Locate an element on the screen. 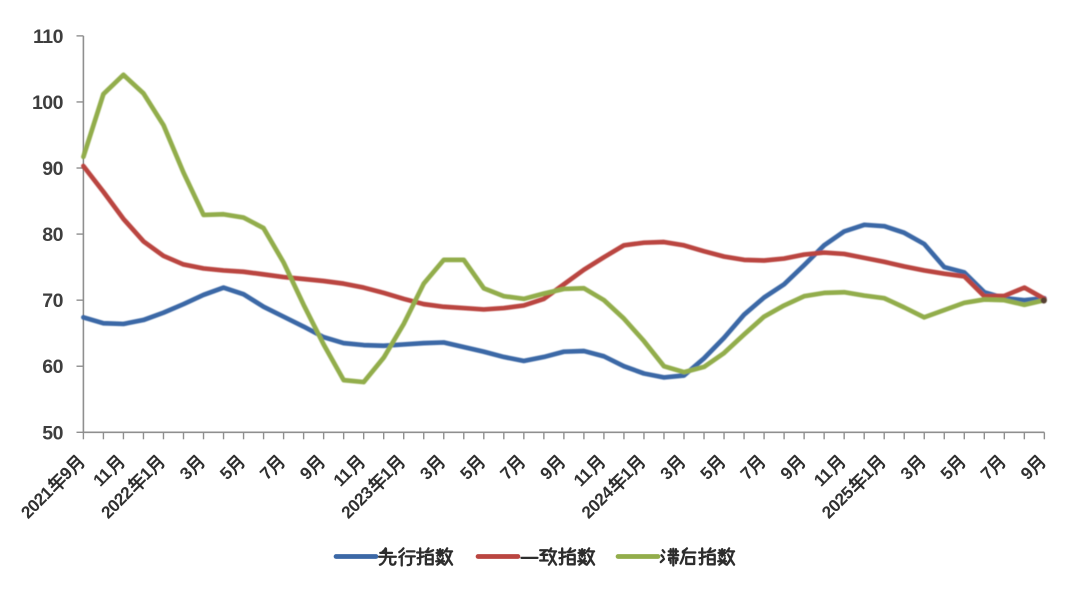 The image size is (1080, 590). svg-text: 50 is located at coordinates (52, 433).